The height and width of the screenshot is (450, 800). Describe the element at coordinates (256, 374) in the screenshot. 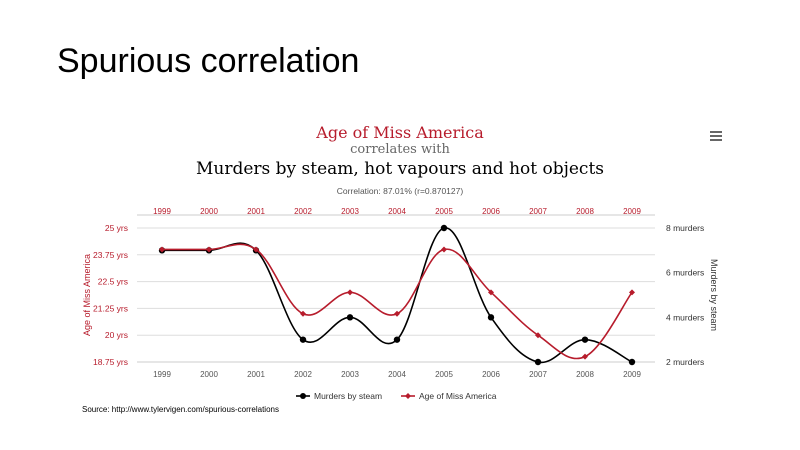

I see `bottom-x-tick-label: 2001` at that location.